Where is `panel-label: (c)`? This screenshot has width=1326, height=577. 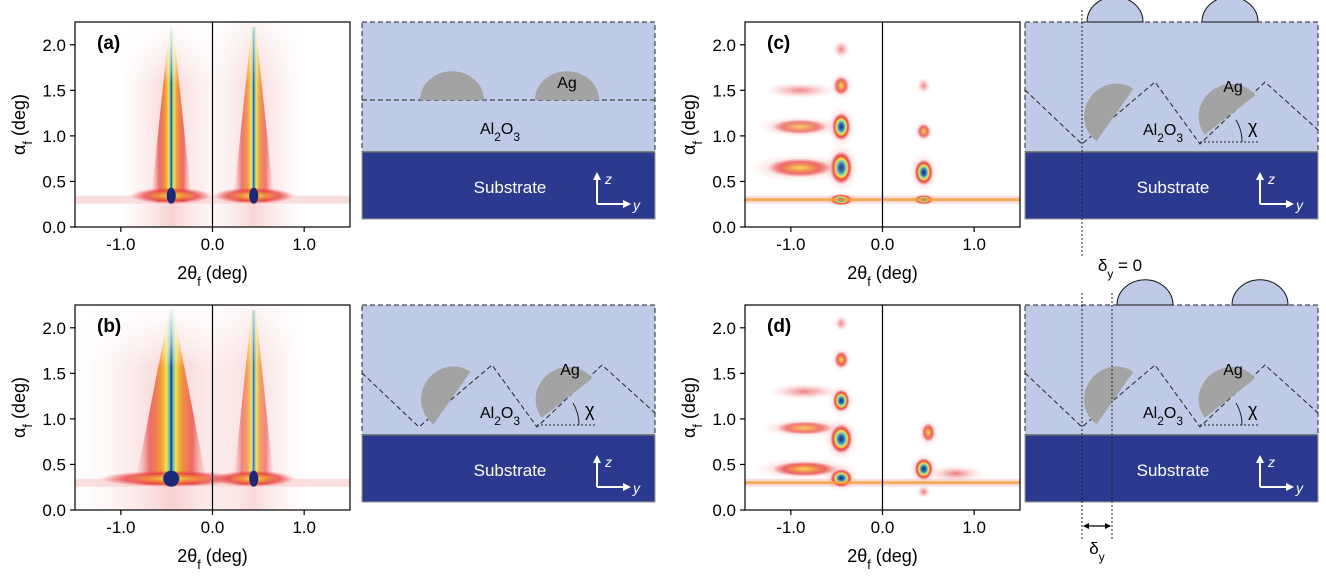
panel-label: (c) is located at coordinates (778, 43).